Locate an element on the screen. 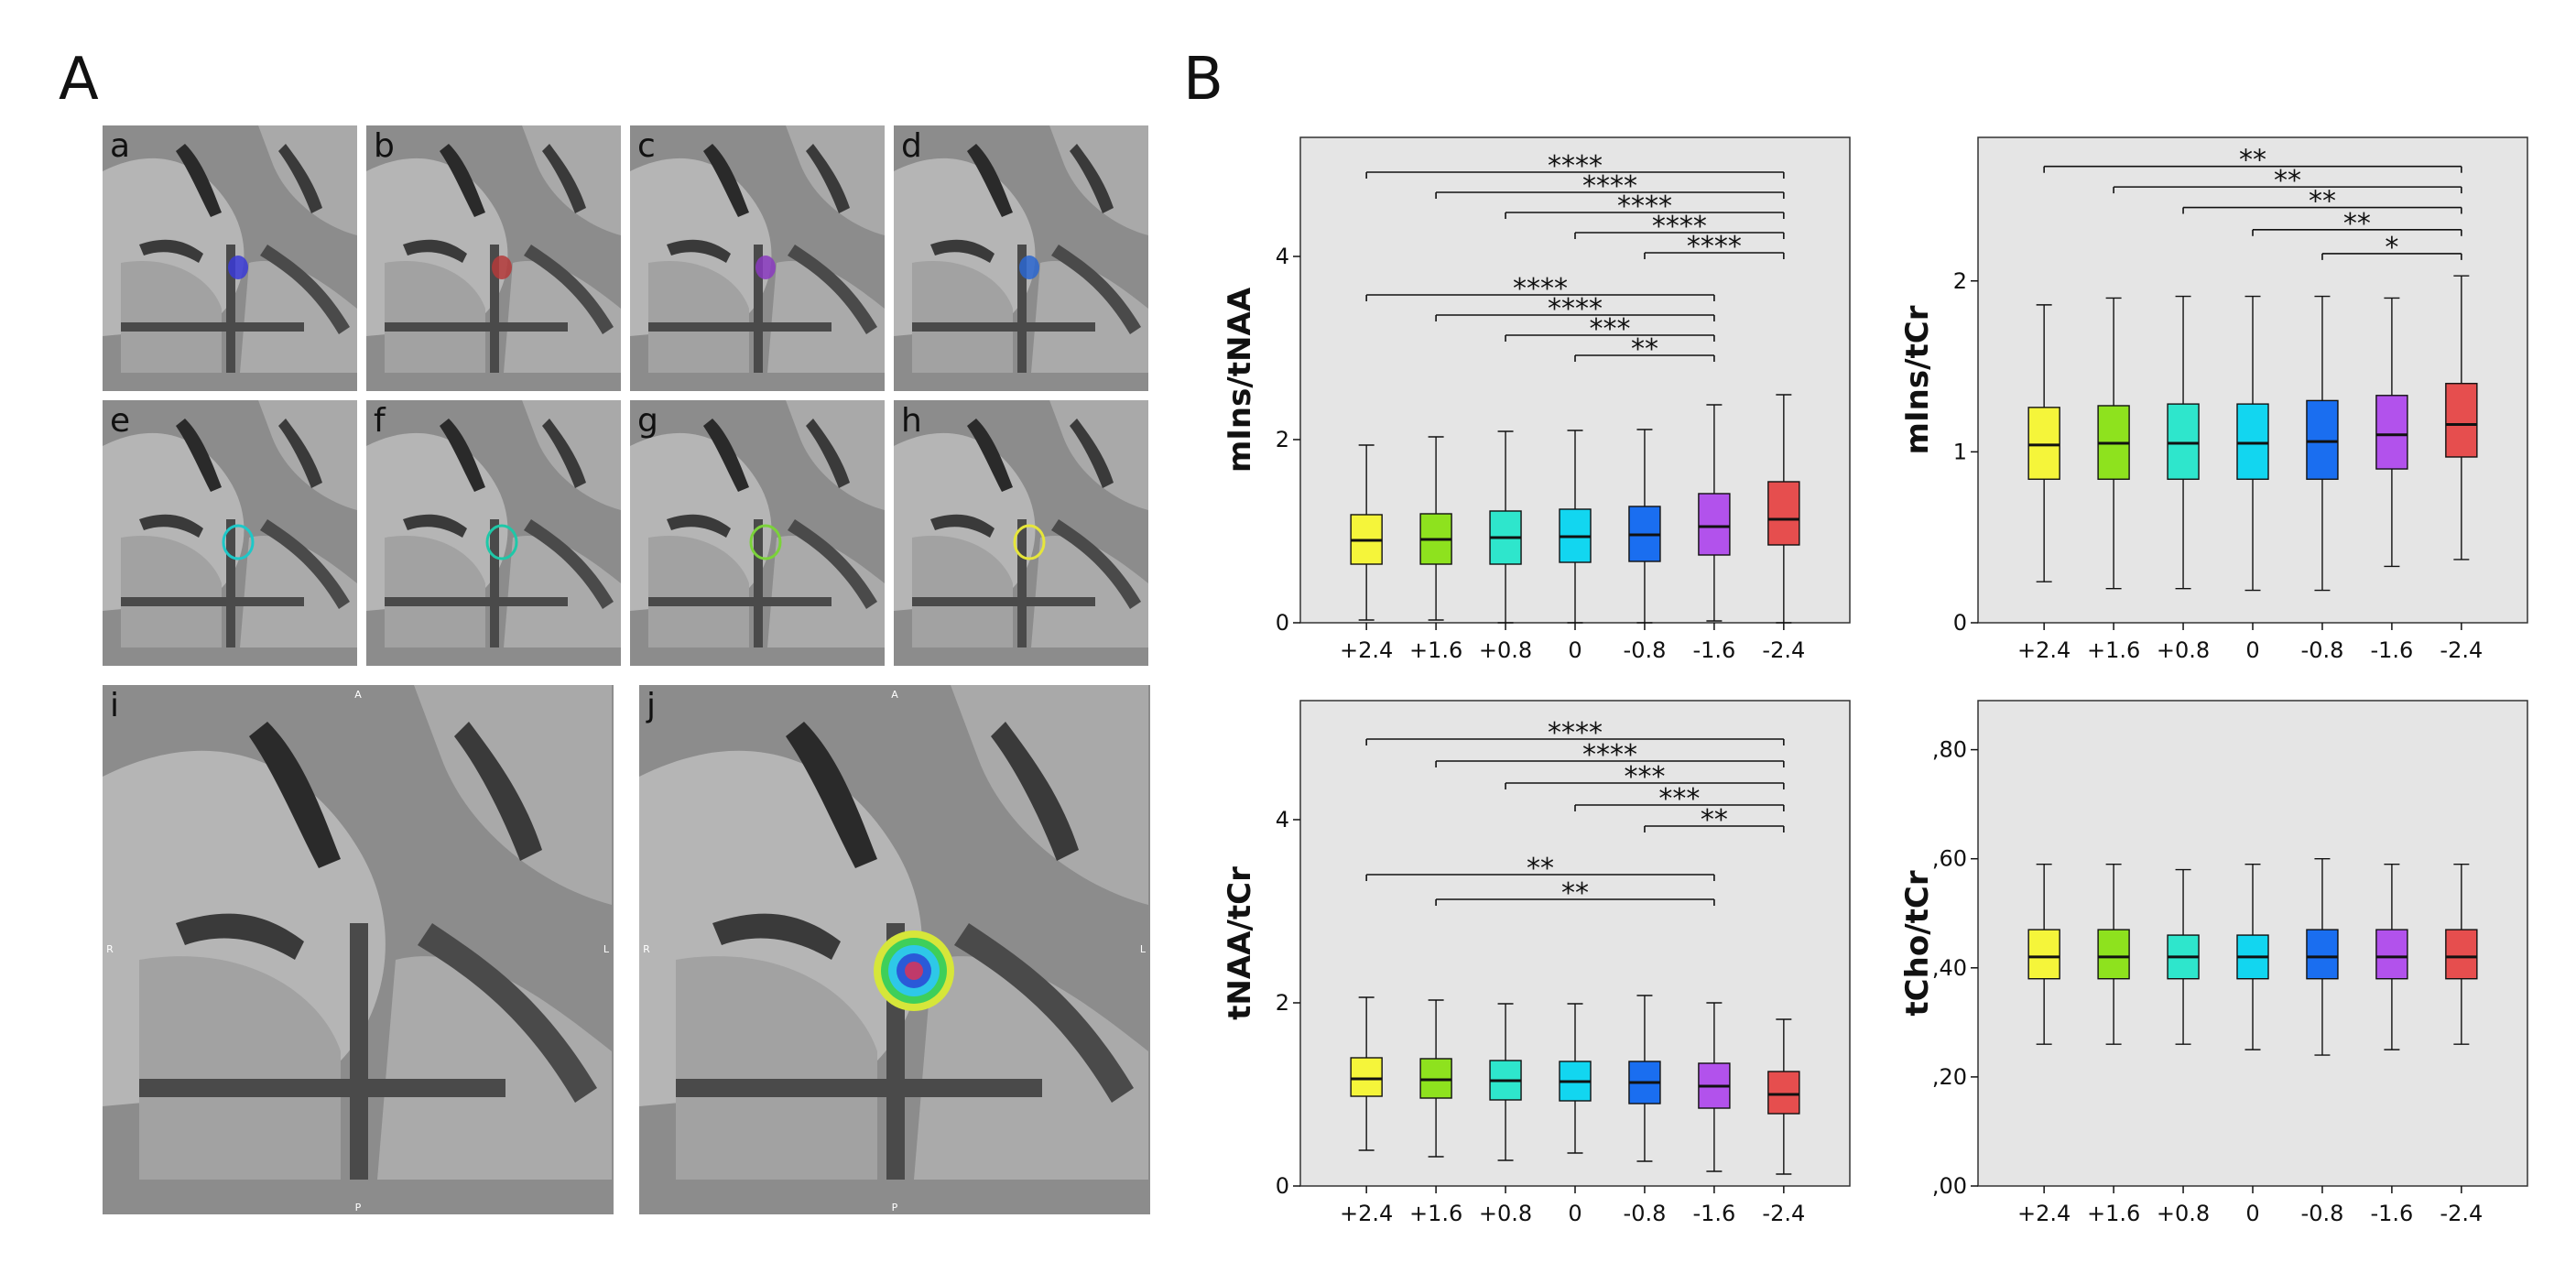 The height and width of the screenshot is (1273, 2576). tile-label: e is located at coordinates (120, 421).